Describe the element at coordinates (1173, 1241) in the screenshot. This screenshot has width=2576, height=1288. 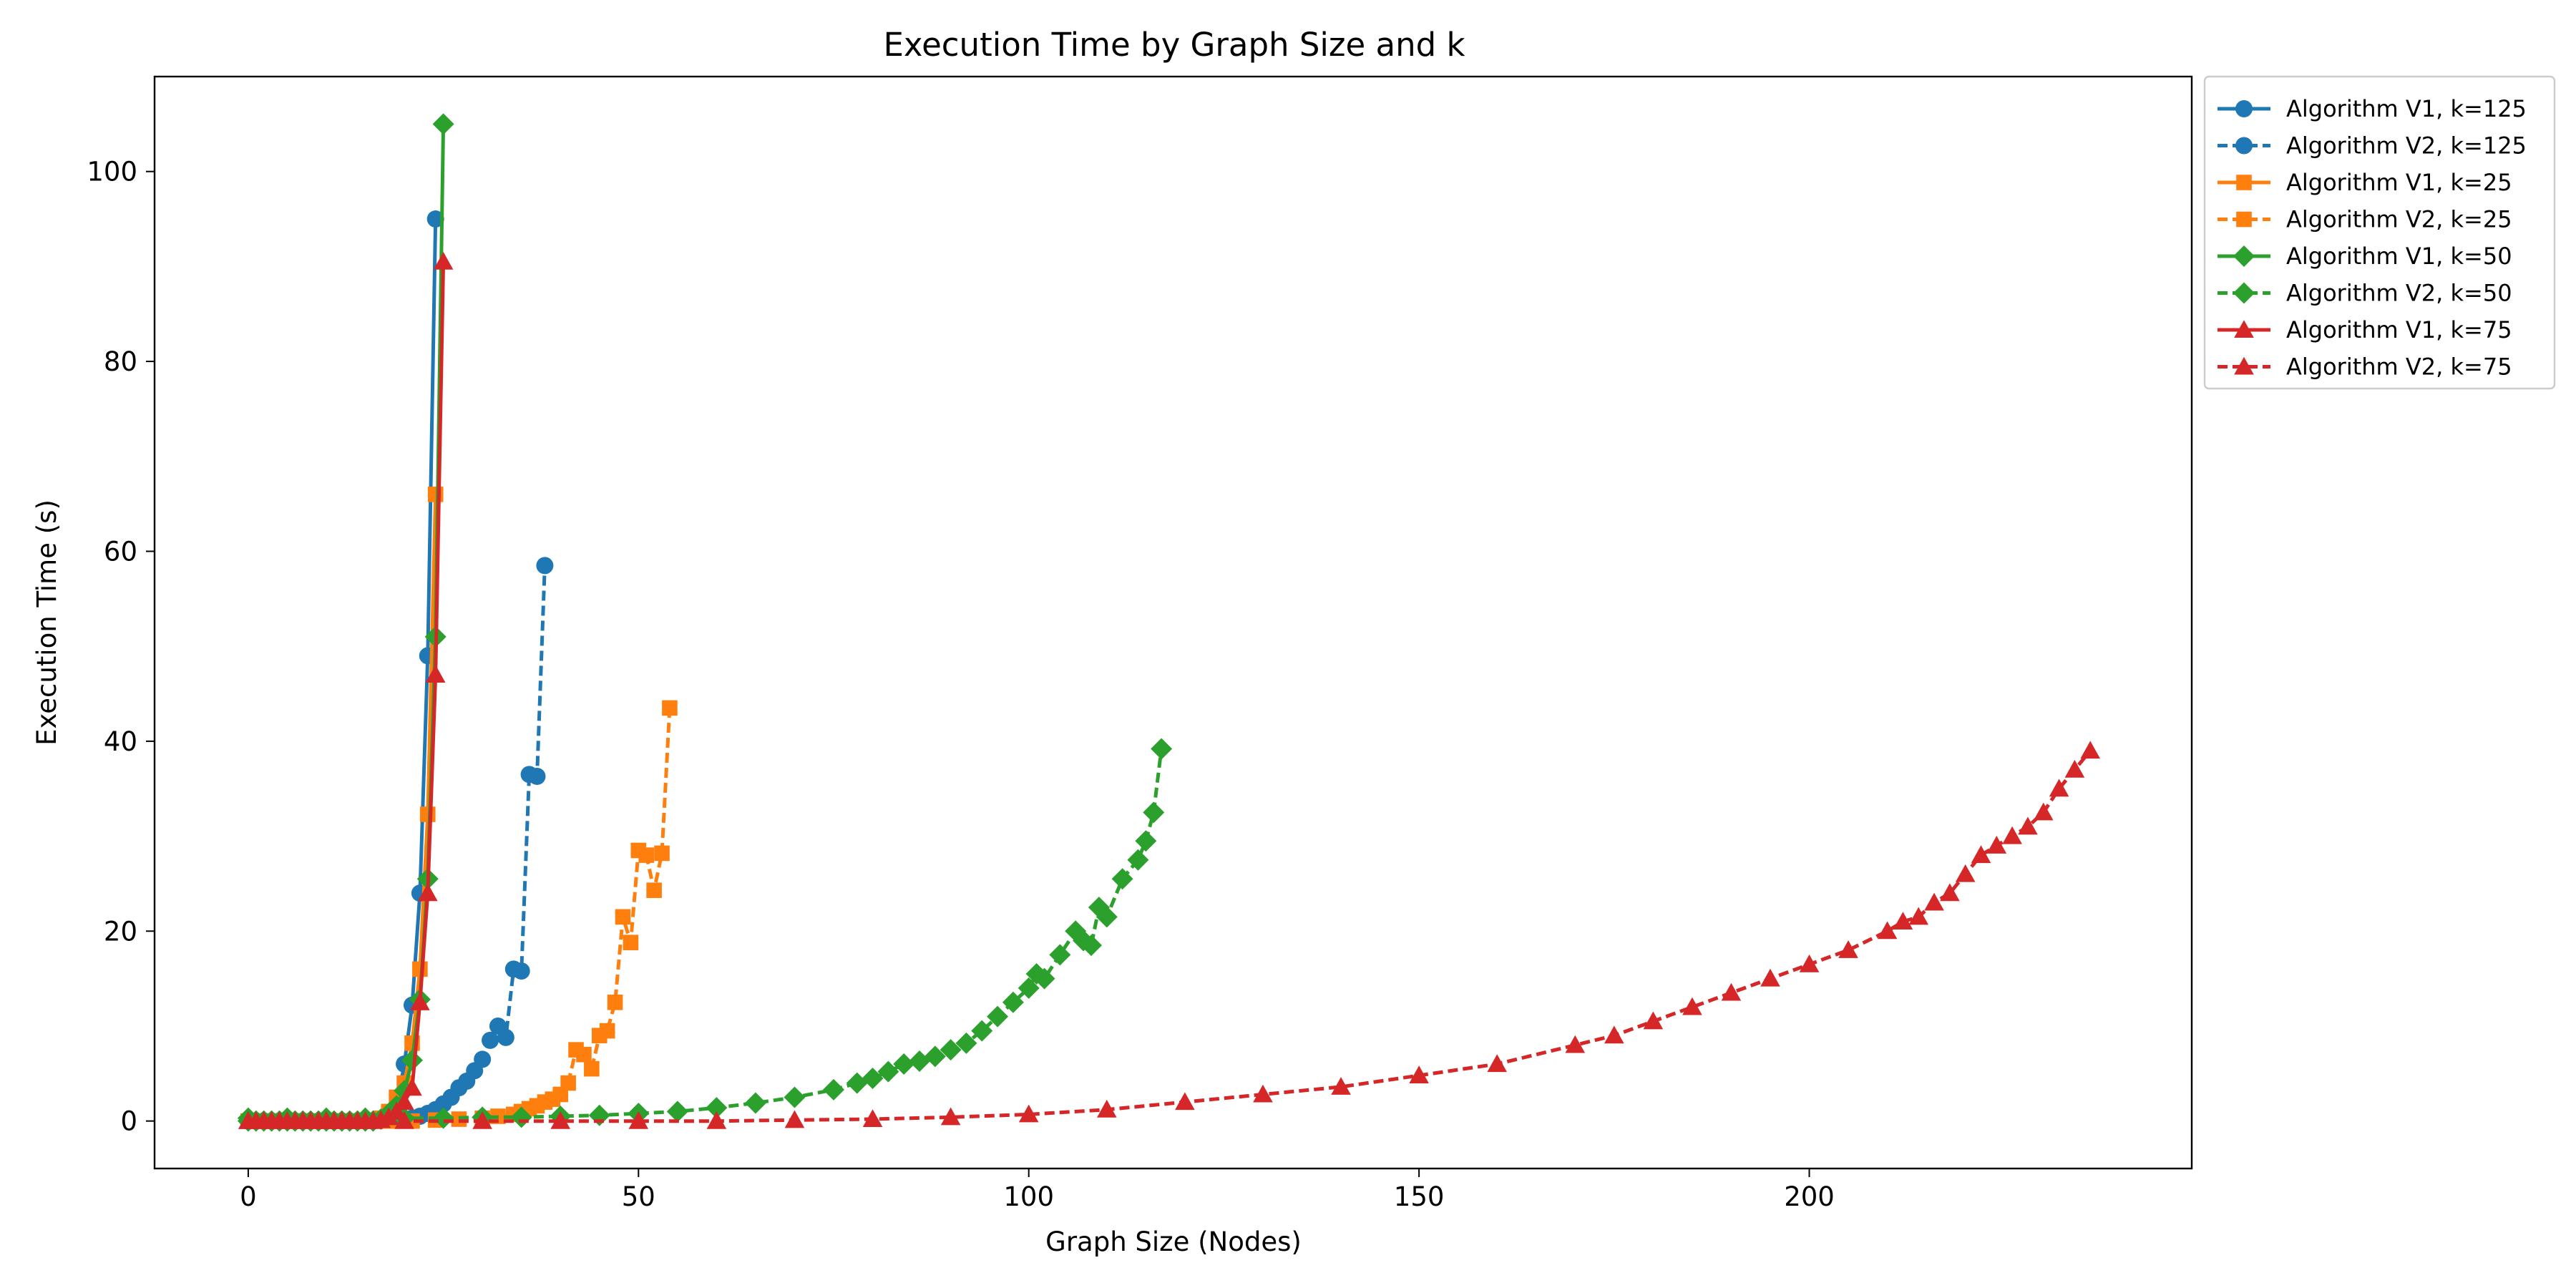
I see `x-axis-label: Graph Size (Nodes)` at that location.